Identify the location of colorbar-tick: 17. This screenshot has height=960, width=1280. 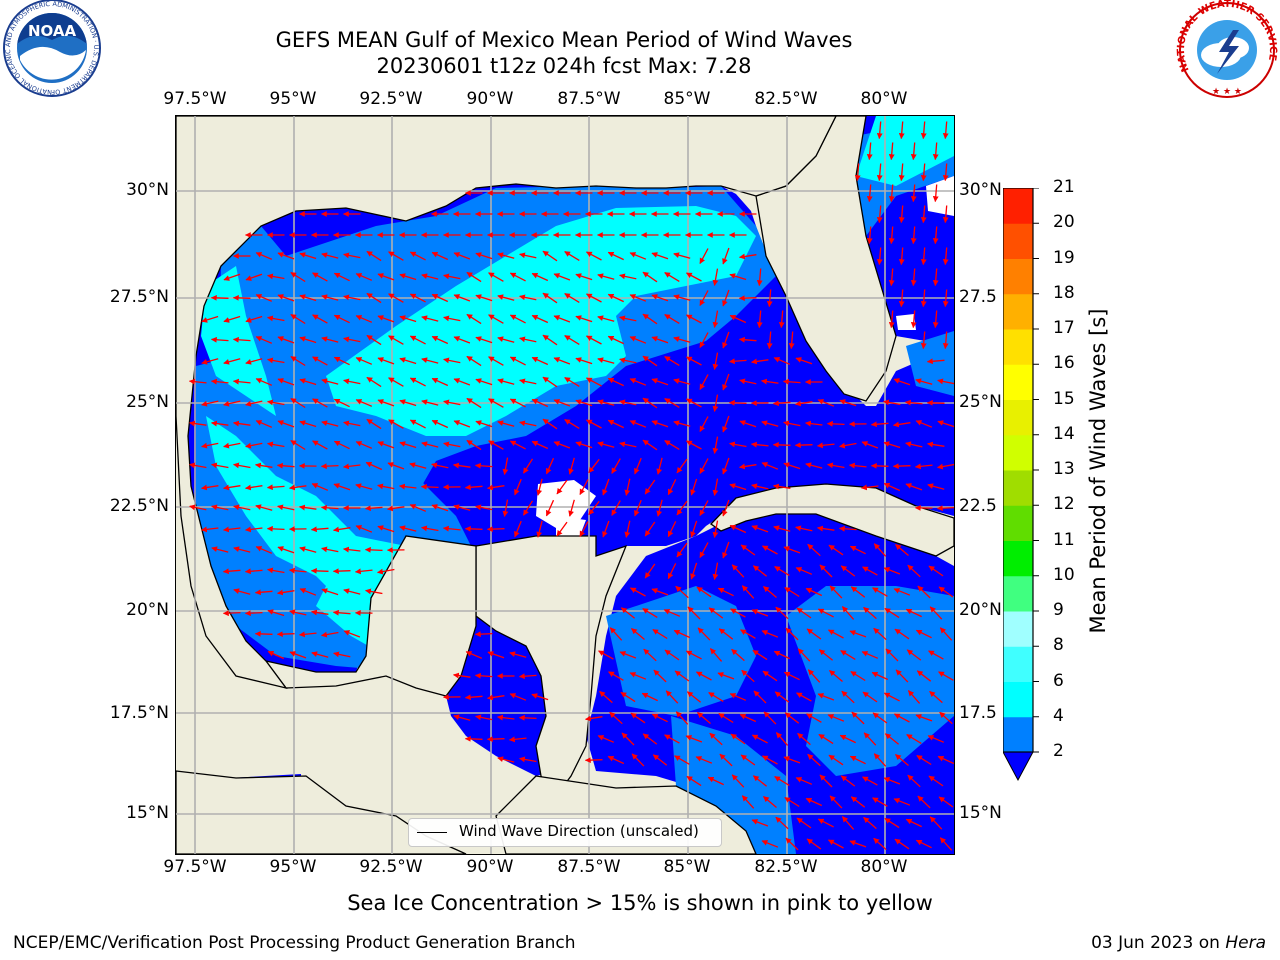
(1064, 328).